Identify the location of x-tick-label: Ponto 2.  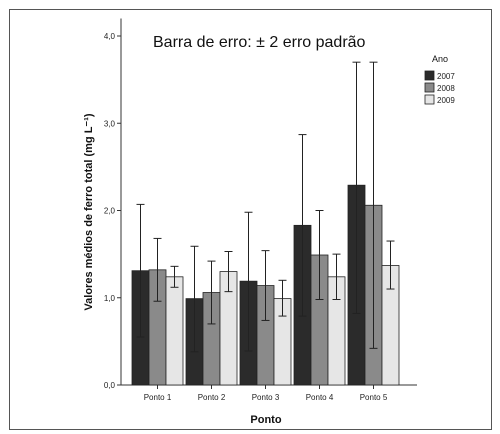
(212, 397).